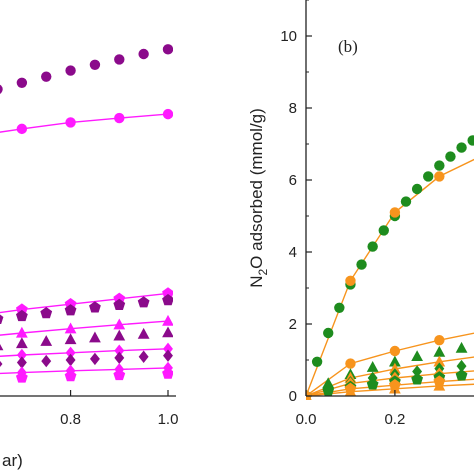 The height and width of the screenshot is (474, 474). What do you see at coordinates (263, 272) in the screenshot?
I see `y-title-subscript: 2` at bounding box center [263, 272].